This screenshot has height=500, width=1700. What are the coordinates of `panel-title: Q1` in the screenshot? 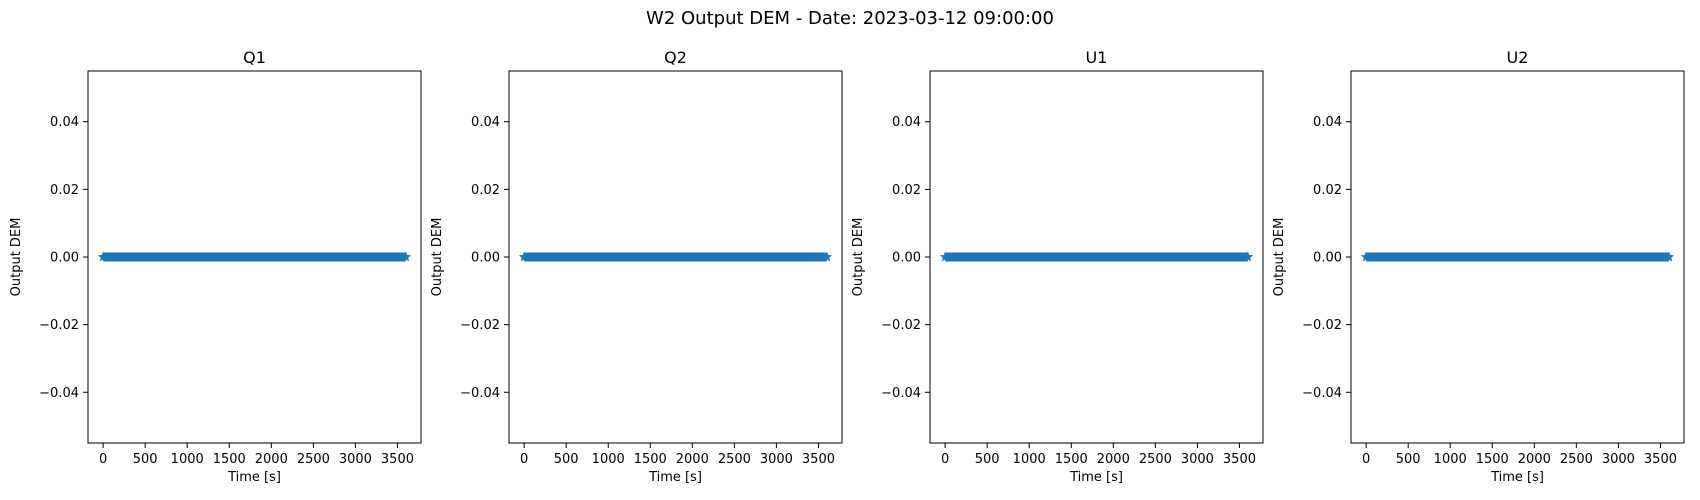 It's located at (254, 57).